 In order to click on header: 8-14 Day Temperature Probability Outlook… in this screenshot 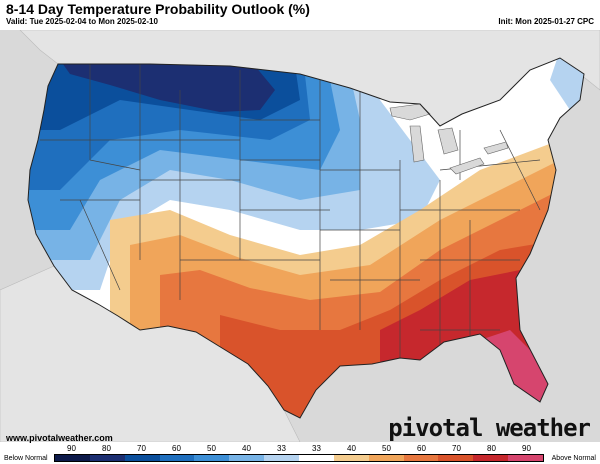, I will do `click(300, 15)`.